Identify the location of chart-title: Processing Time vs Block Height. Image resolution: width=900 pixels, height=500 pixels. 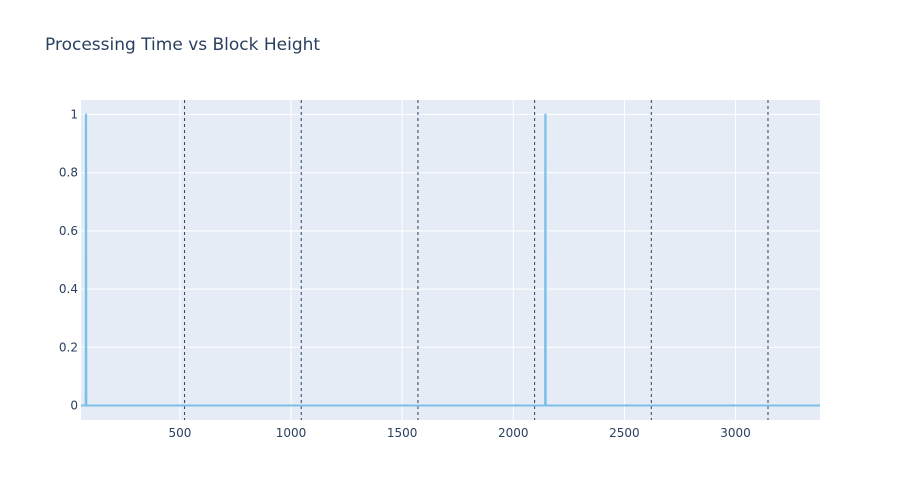
(182, 45).